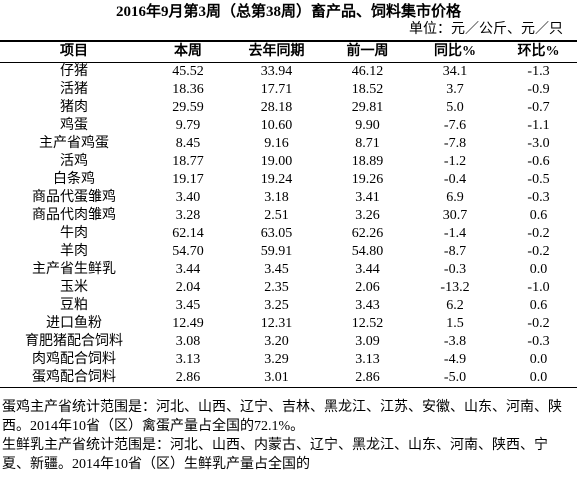  What do you see at coordinates (538, 89) in the screenshot?
I see `price-cell: -0.9` at bounding box center [538, 89].